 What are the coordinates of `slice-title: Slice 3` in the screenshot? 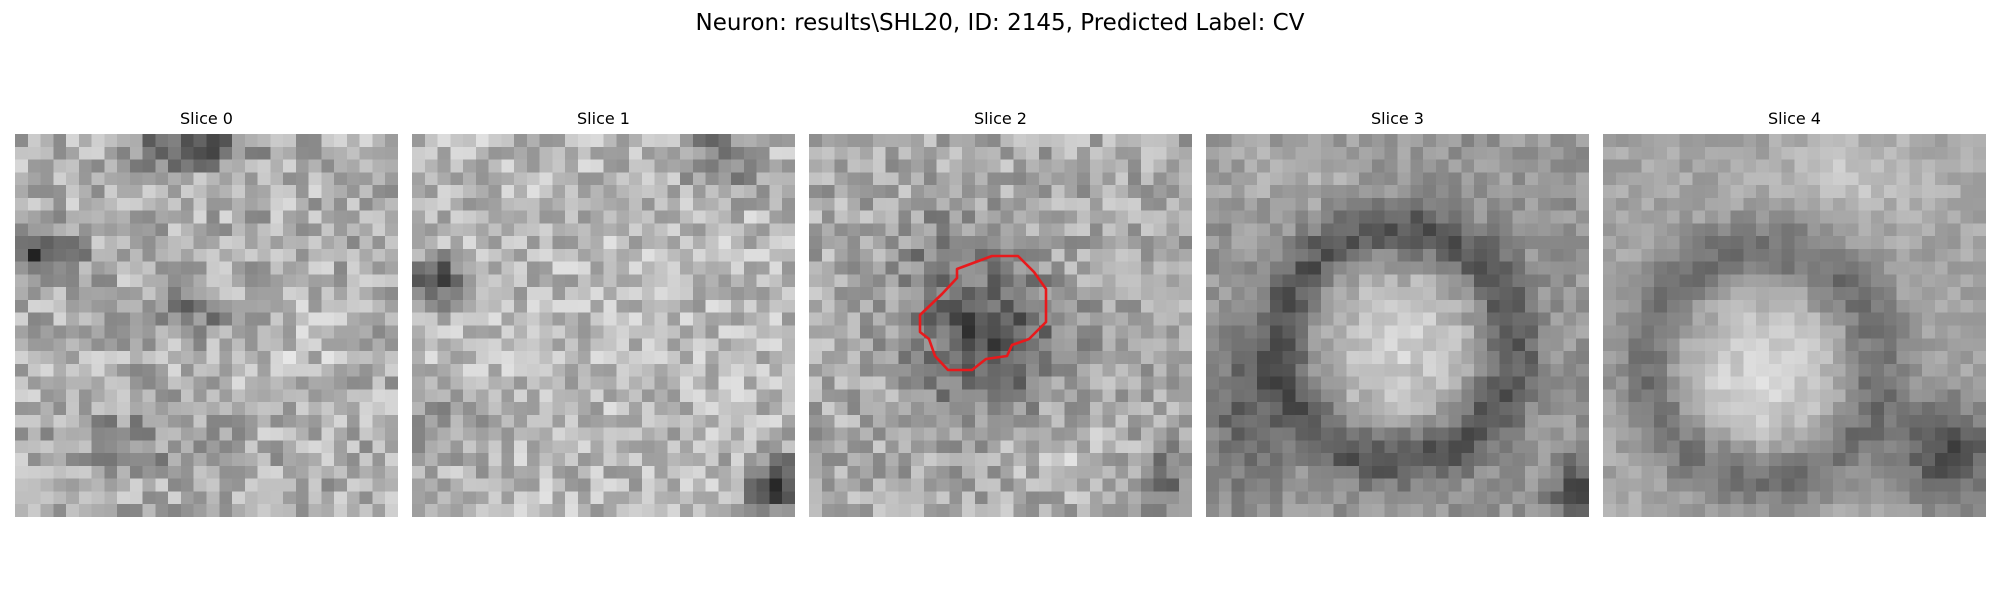 It's located at (1397, 118).